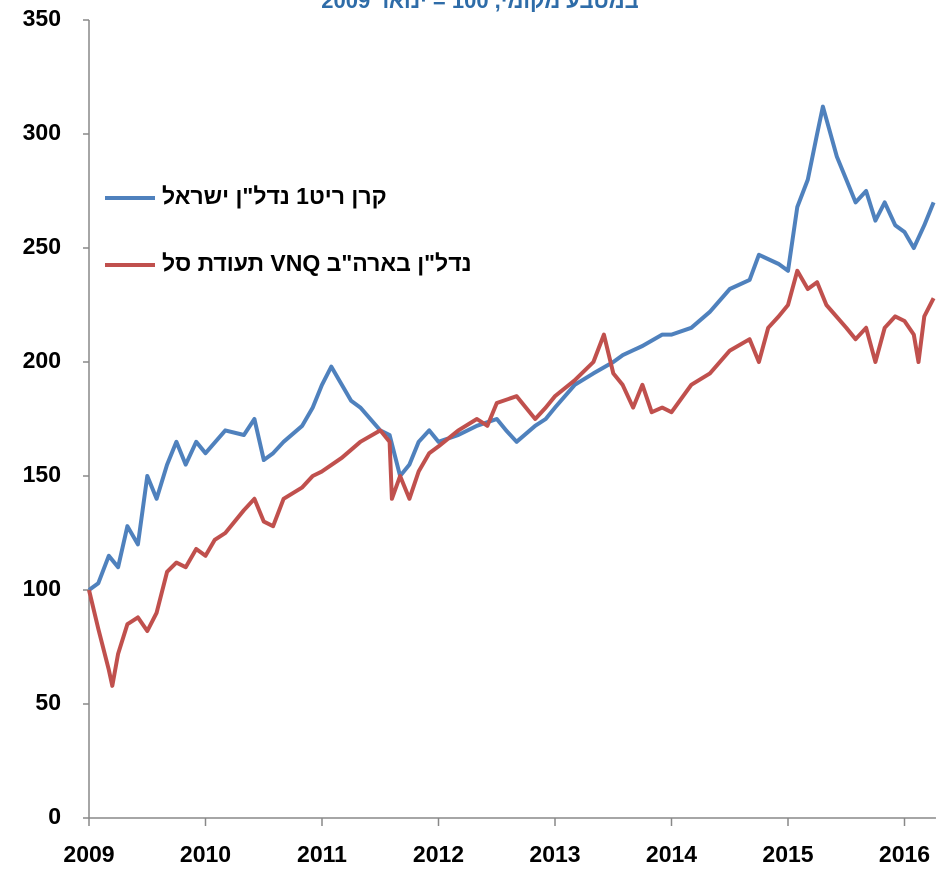 Image resolution: width=944 pixels, height=872 pixels. What do you see at coordinates (317, 263) in the screenshot?
I see `legend-label: תעודת סל VNQ נדל"ן בארה"ב` at bounding box center [317, 263].